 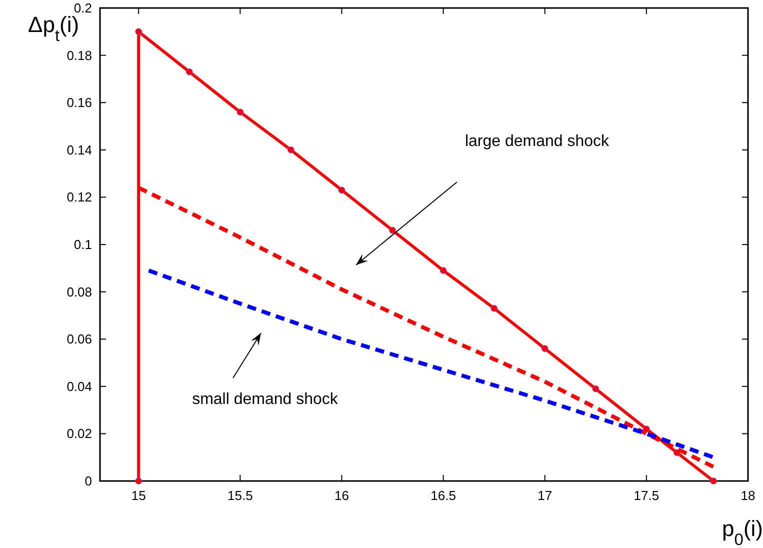 What do you see at coordinates (748, 495) in the screenshot?
I see `x-tick-label: 18` at bounding box center [748, 495].